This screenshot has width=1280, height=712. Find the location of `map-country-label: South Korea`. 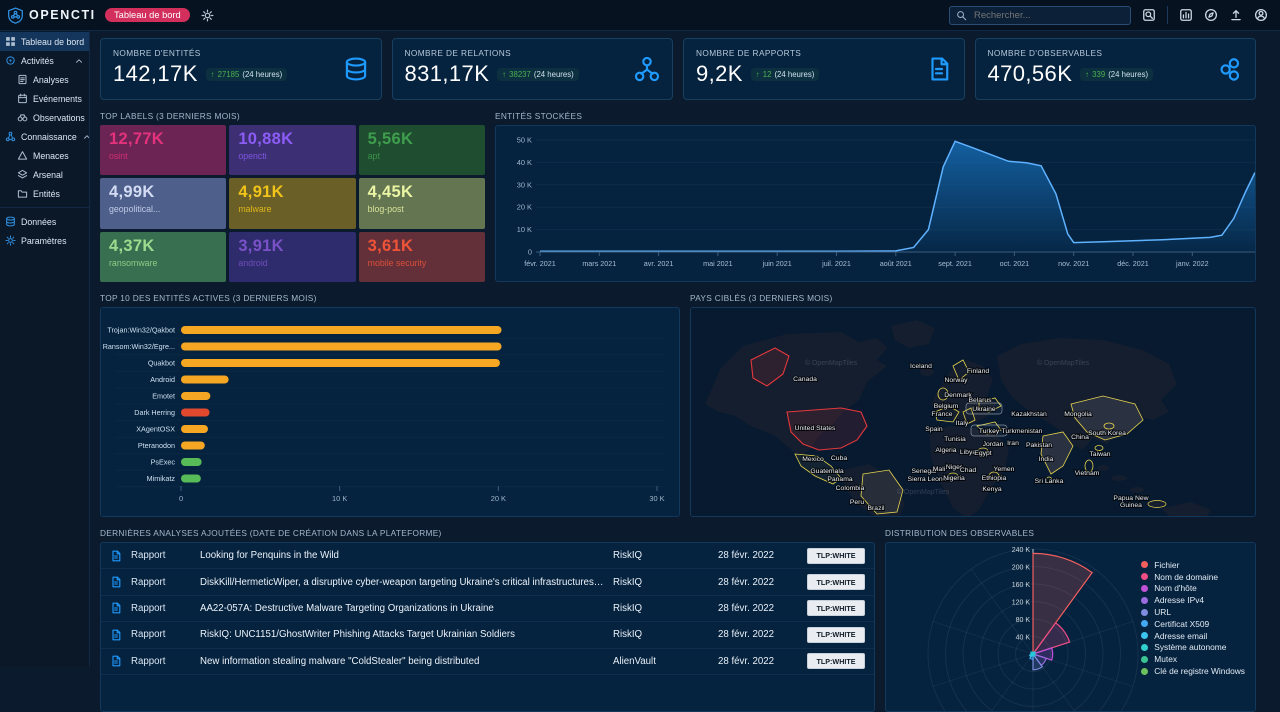

map-country-label: South Korea is located at coordinates (1107, 433).